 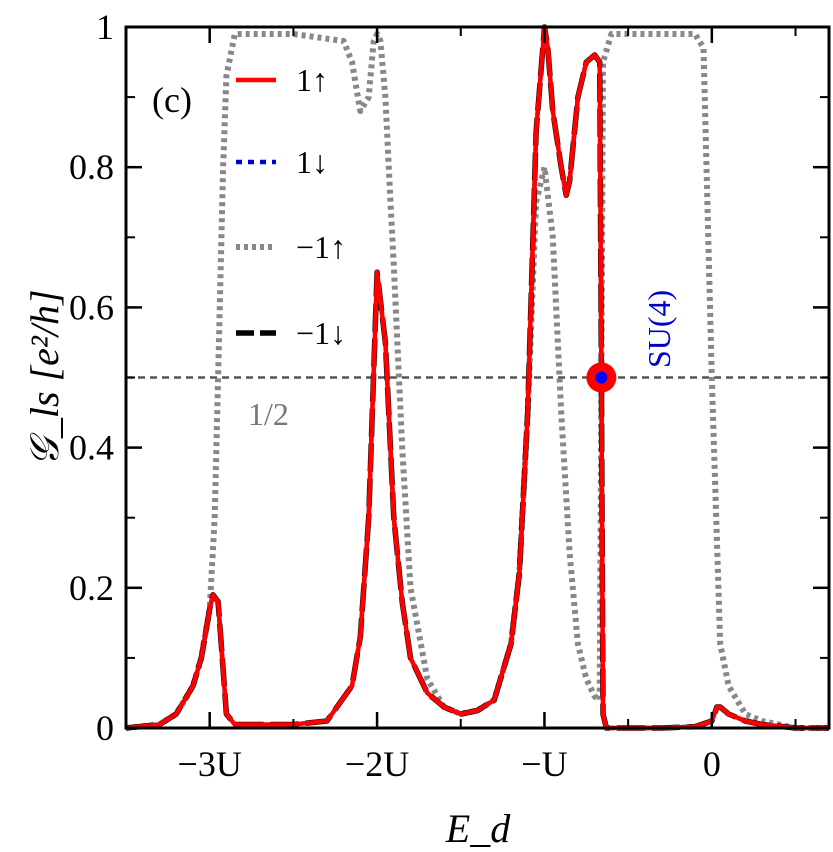 What do you see at coordinates (291, 206) in the screenshot?
I see `legend: 1↑ 1↓ −1↑ −1↓` at bounding box center [291, 206].